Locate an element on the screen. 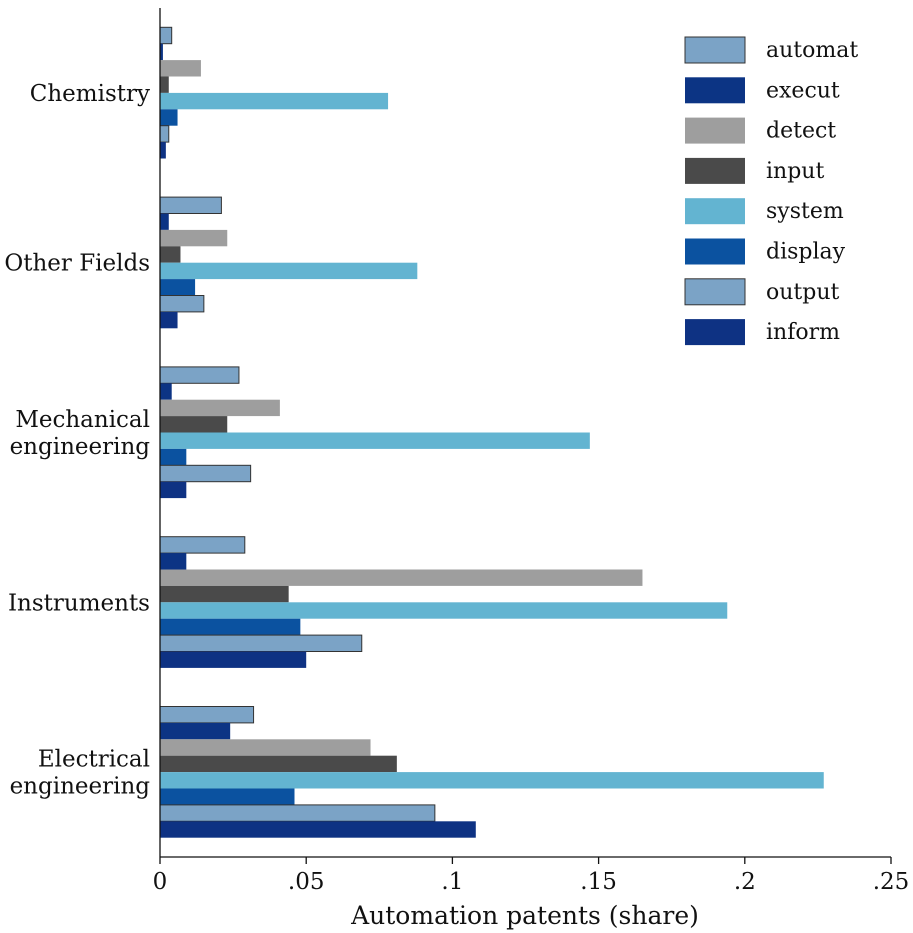 The height and width of the screenshot is (933, 913). category-label: Instruments is located at coordinates (79, 603).